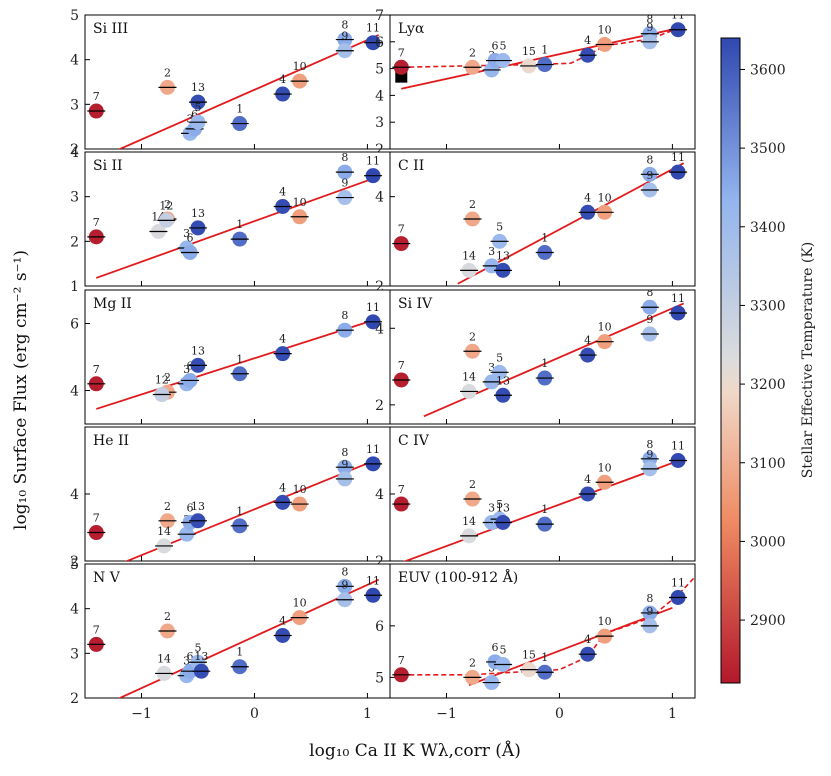  Describe the element at coordinates (808, 360) in the screenshot. I see `colorbar-label: Stellar Effective Temperature (K)` at that location.